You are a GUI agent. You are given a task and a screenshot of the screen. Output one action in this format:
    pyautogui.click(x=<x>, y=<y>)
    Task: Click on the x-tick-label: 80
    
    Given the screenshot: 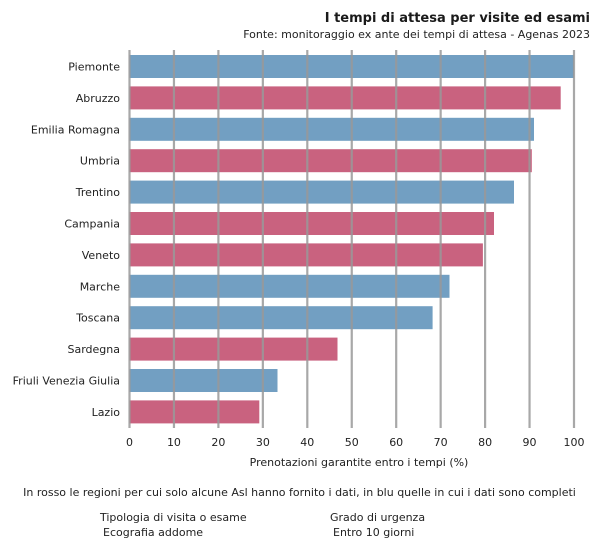 What is the action you would take?
    pyautogui.click(x=485, y=442)
    